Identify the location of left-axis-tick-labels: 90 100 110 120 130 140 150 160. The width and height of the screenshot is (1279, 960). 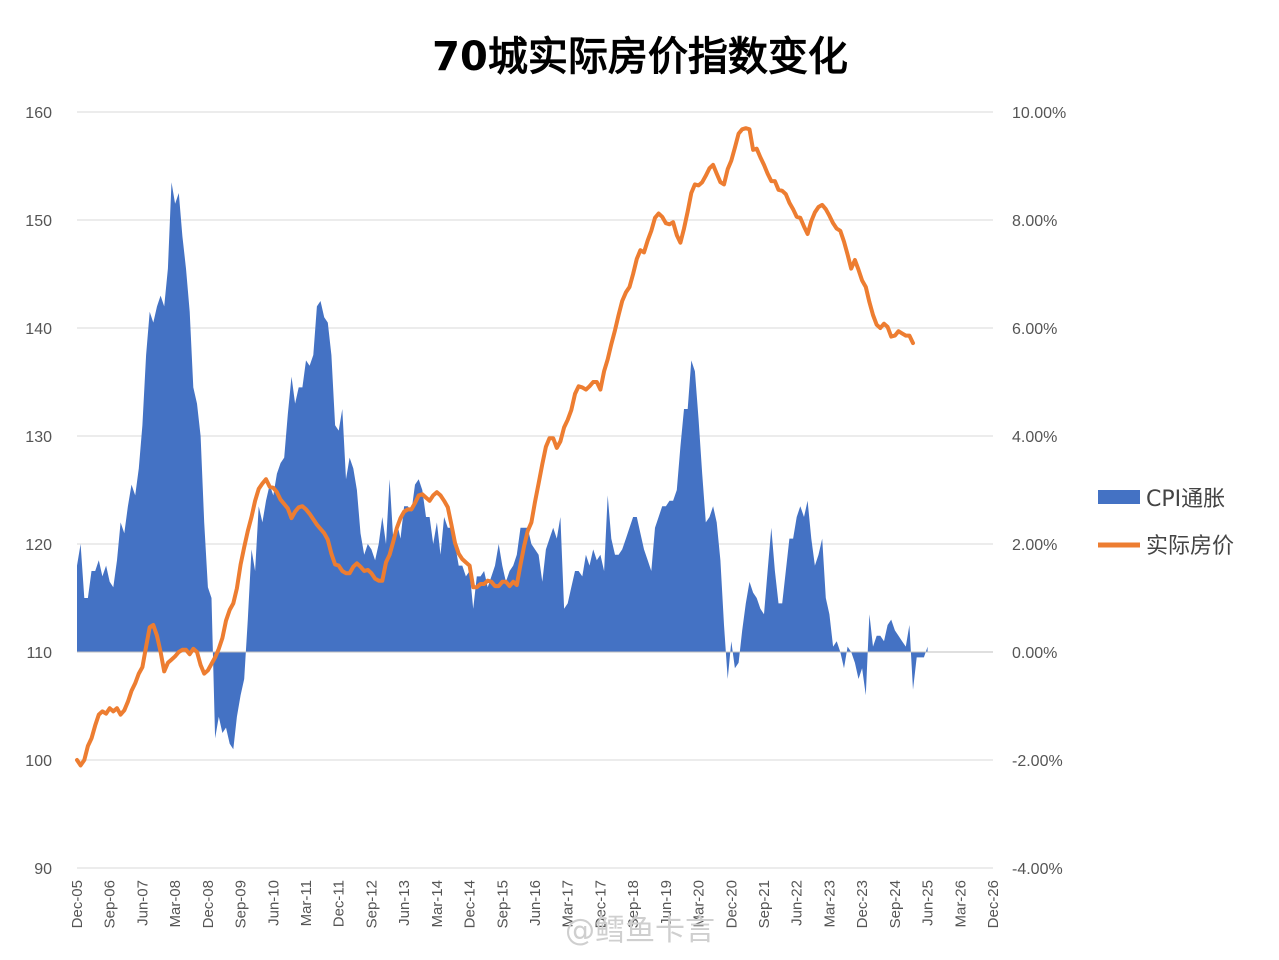
(38, 491).